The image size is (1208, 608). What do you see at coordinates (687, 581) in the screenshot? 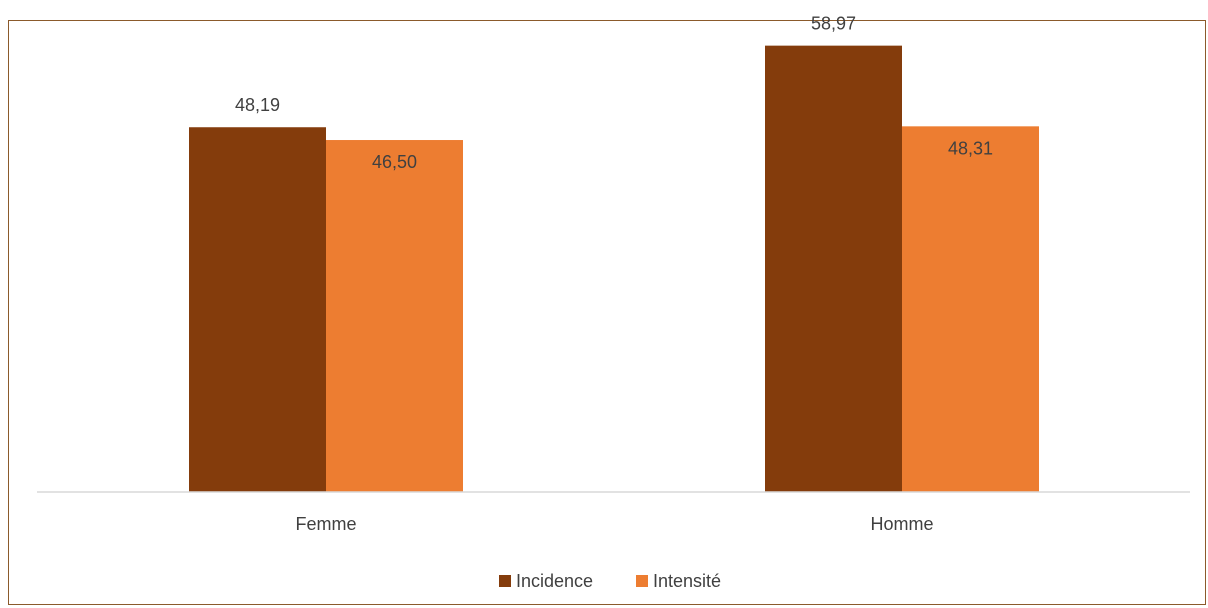
I see `legend-label-intensit: Intensité` at bounding box center [687, 581].